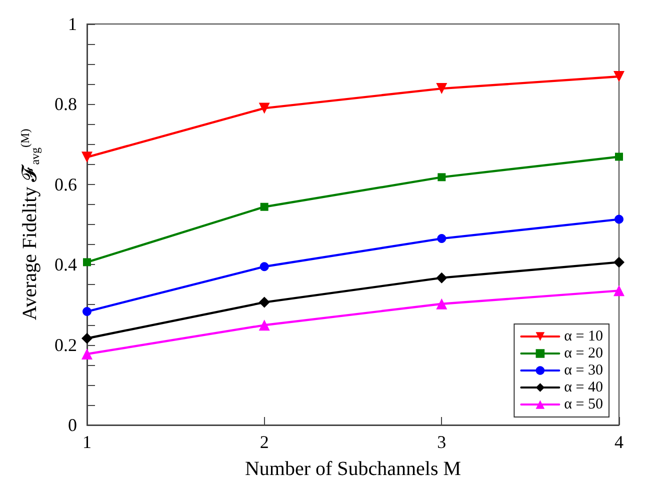 The image size is (647, 495). Describe the element at coordinates (584, 388) in the screenshot. I see `legend-label: α = 40` at that location.